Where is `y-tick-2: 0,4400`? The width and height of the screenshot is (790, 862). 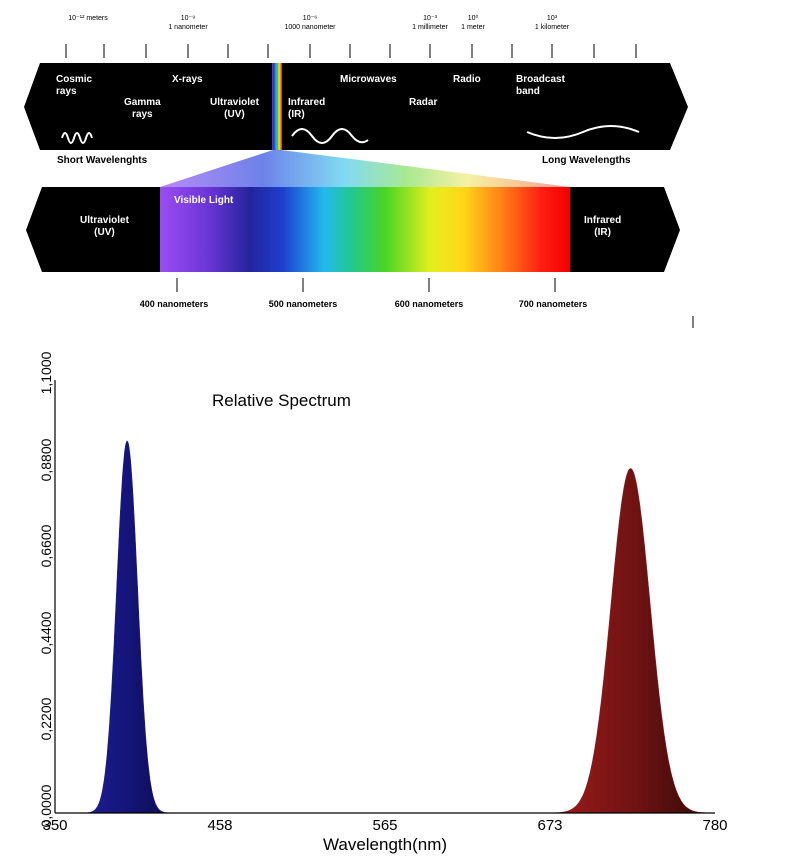
y-tick-2: 0,4400 is located at coordinates (46, 633).